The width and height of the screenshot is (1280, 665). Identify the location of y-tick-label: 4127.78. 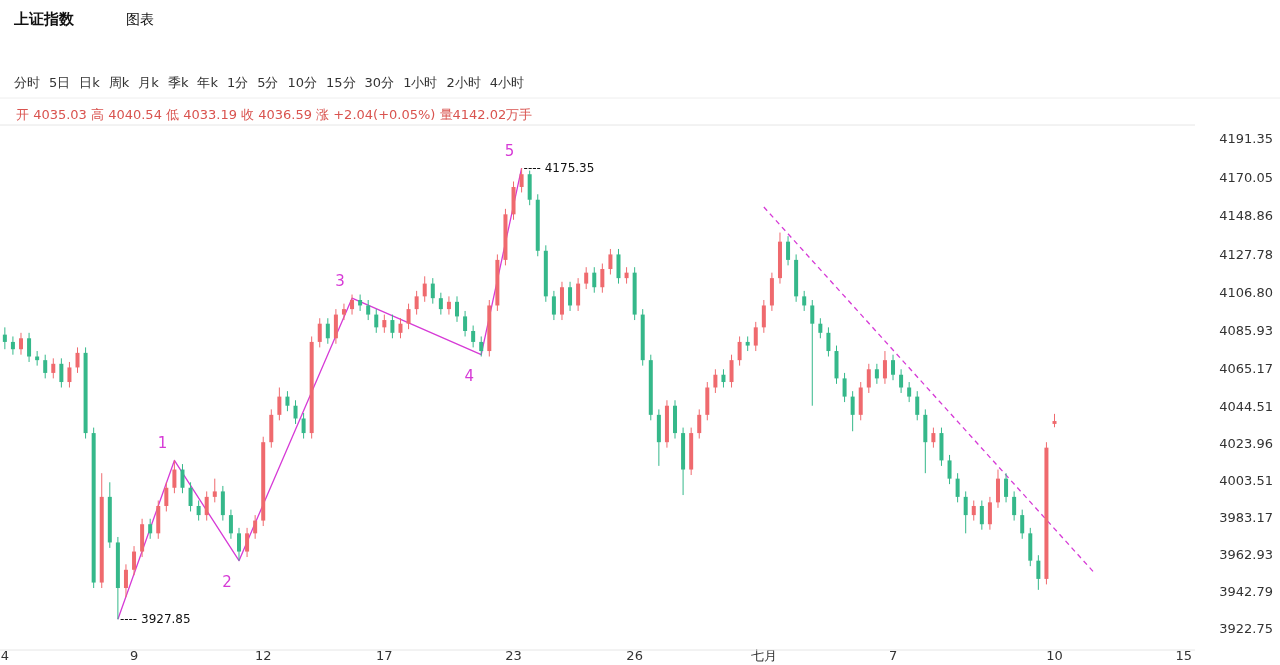
(1246, 254).